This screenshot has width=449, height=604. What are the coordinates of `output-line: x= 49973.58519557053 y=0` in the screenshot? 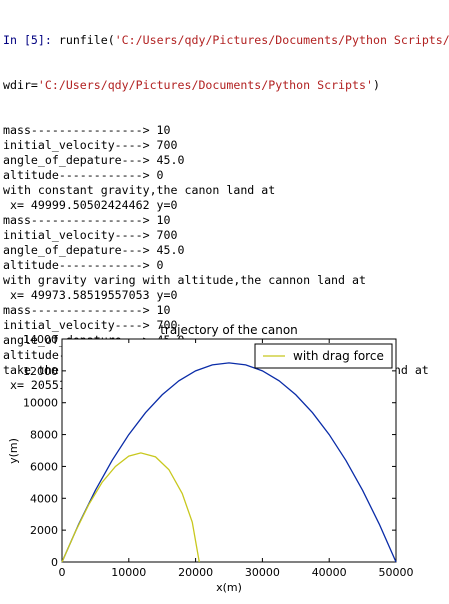 It's located at (90, 295).